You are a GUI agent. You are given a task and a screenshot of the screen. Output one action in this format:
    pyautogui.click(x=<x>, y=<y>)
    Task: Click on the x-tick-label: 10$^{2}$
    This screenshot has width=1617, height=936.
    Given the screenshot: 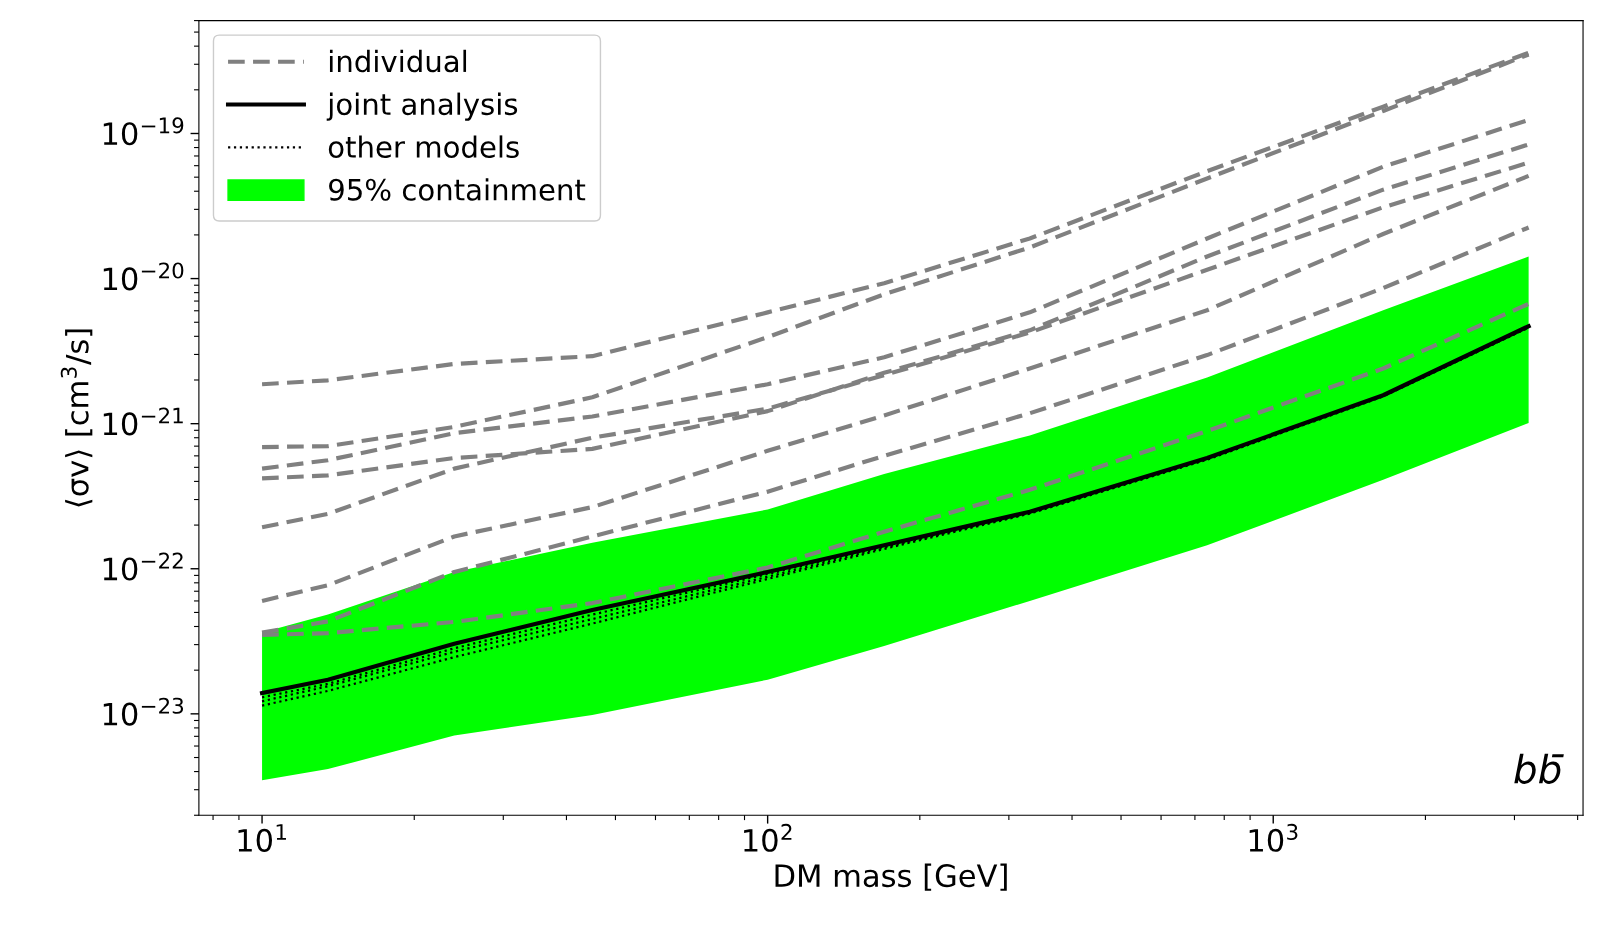 What is the action you would take?
    pyautogui.click(x=768, y=837)
    